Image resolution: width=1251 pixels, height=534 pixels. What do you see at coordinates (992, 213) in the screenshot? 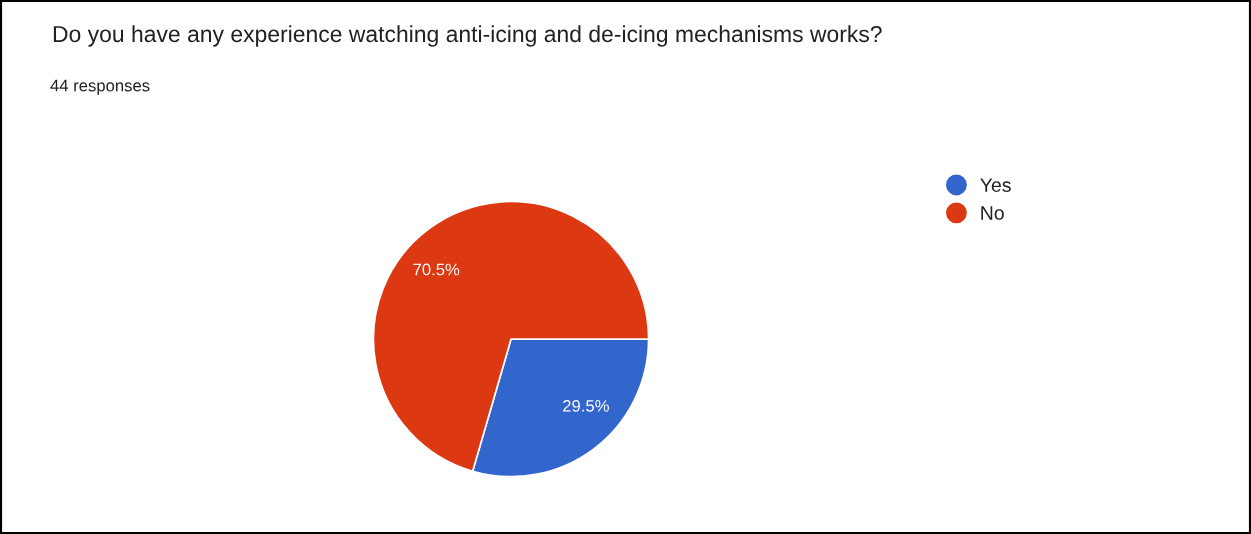
I see `legend-label: No` at bounding box center [992, 213].